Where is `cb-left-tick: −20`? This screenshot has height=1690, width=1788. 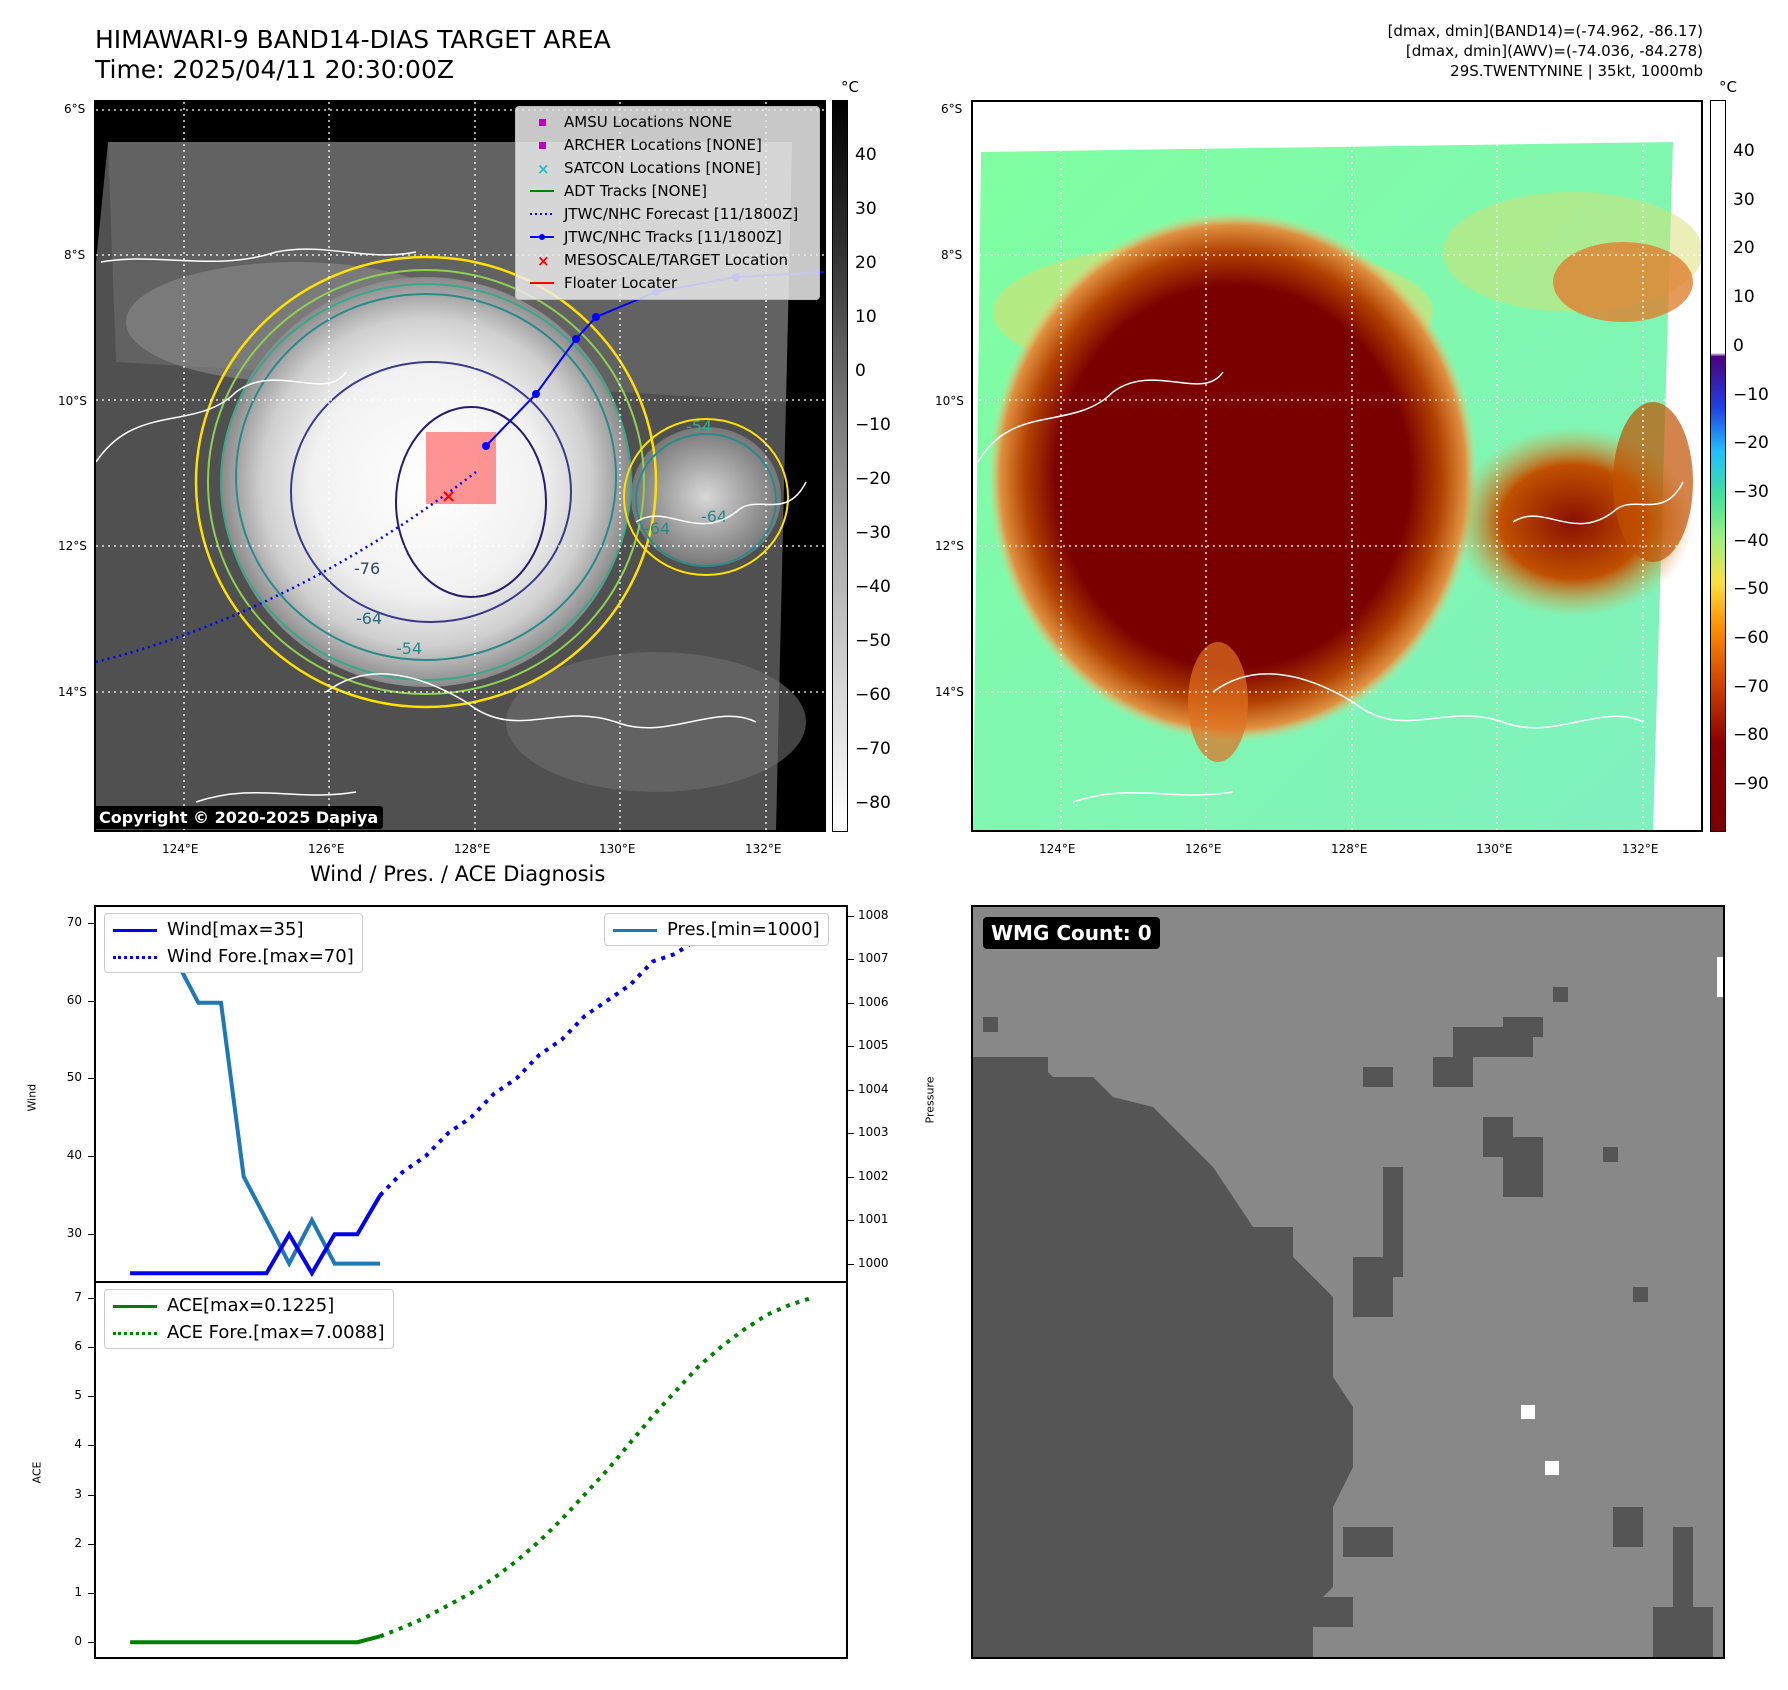
cb-left-tick: −20 is located at coordinates (873, 479).